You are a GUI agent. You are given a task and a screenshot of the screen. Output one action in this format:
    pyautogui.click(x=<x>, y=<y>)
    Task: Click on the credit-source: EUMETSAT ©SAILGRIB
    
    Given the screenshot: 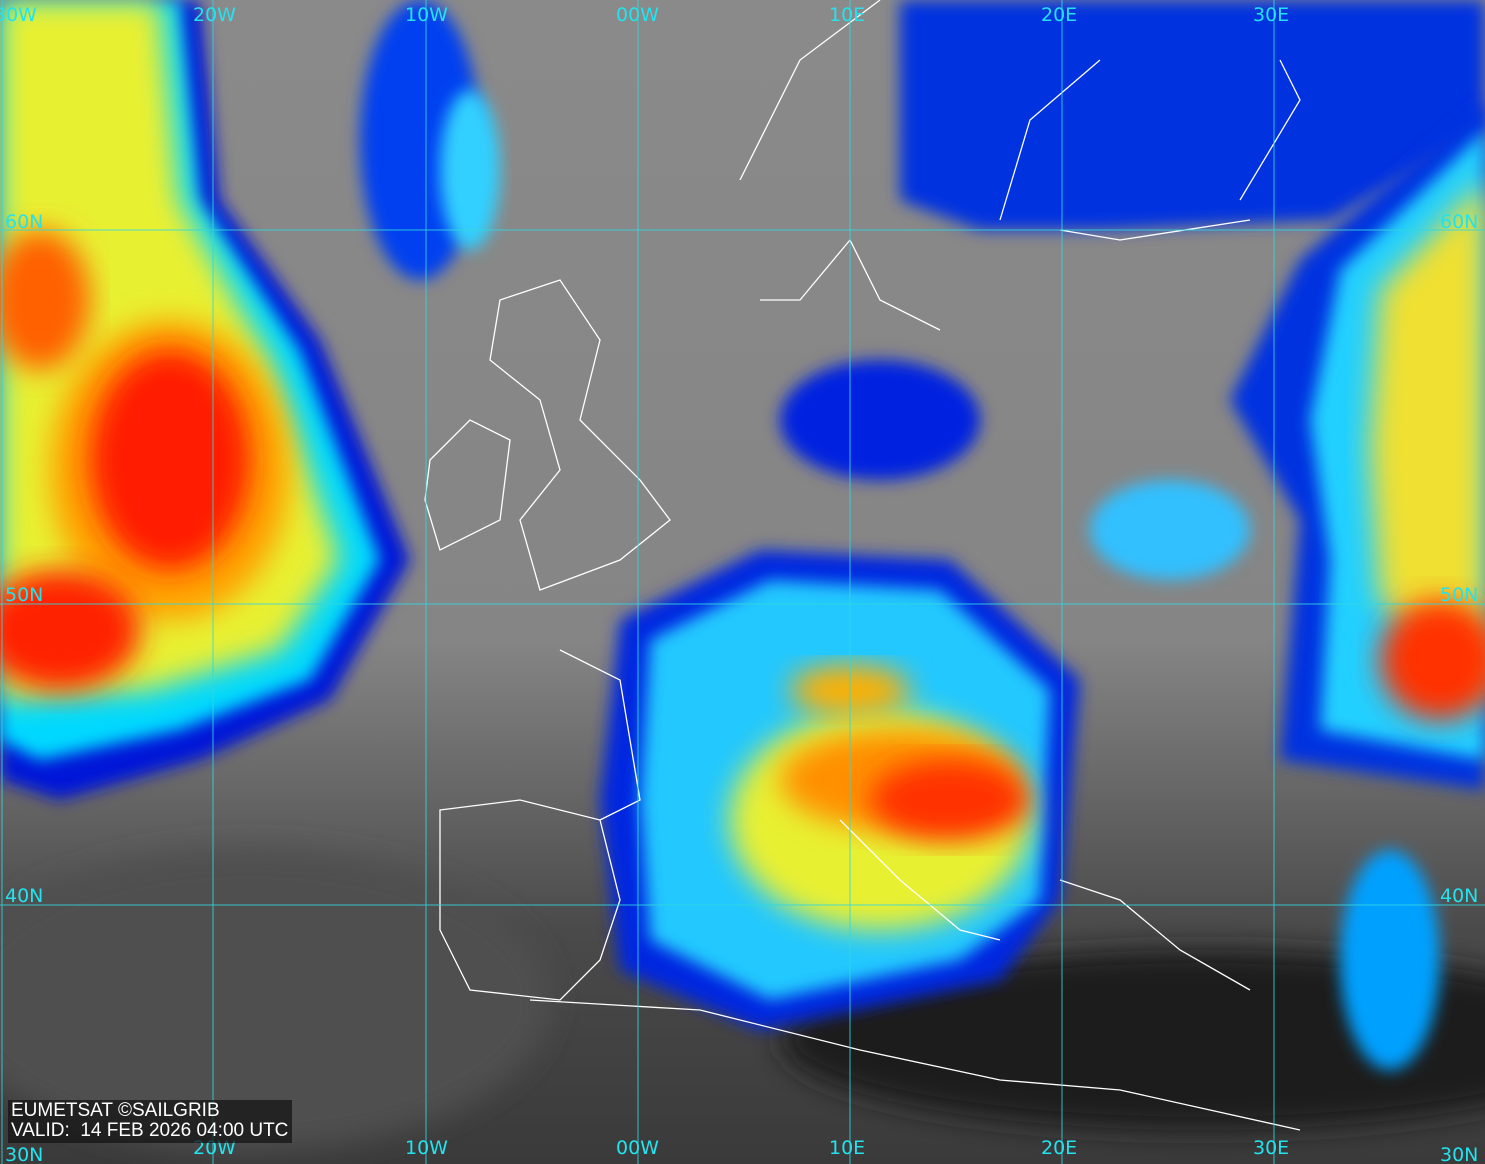 What is the action you would take?
    pyautogui.click(x=115, y=1110)
    